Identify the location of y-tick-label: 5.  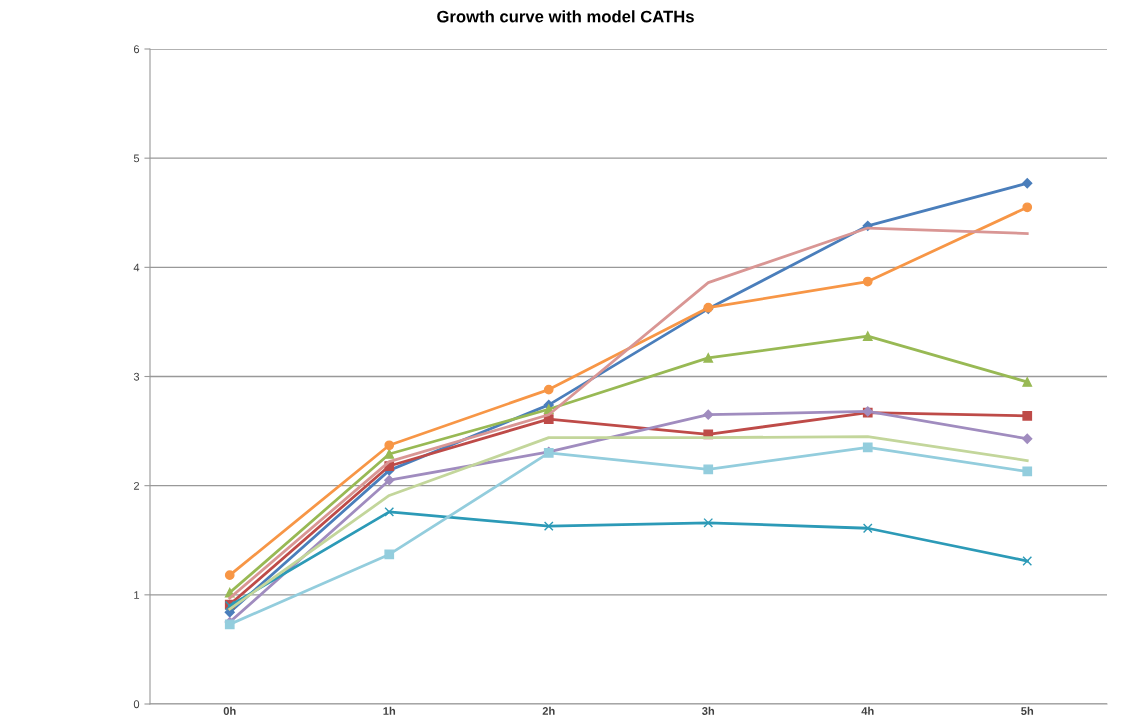
(136, 158).